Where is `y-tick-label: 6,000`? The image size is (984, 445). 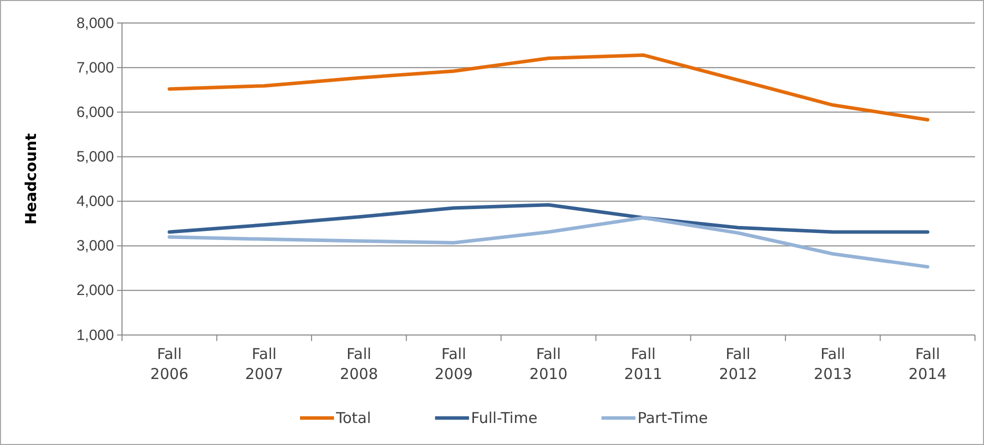 y-tick-label: 6,000 is located at coordinates (95, 112).